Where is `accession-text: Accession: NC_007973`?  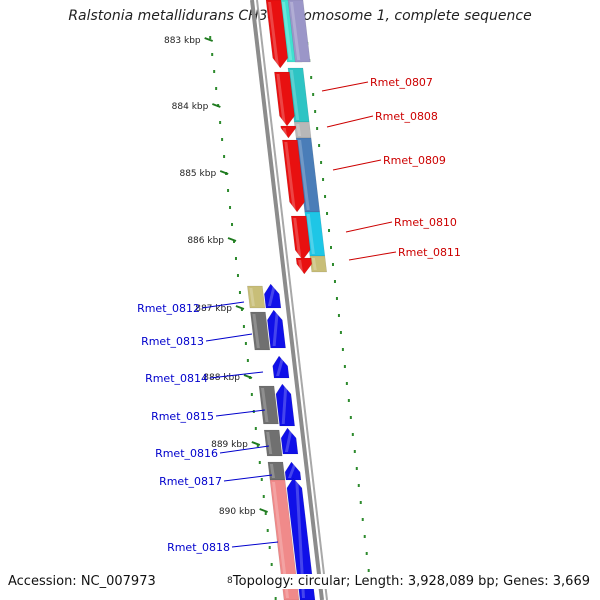
accession-text: Accession: NC_007973 is located at coordinates (82, 581).